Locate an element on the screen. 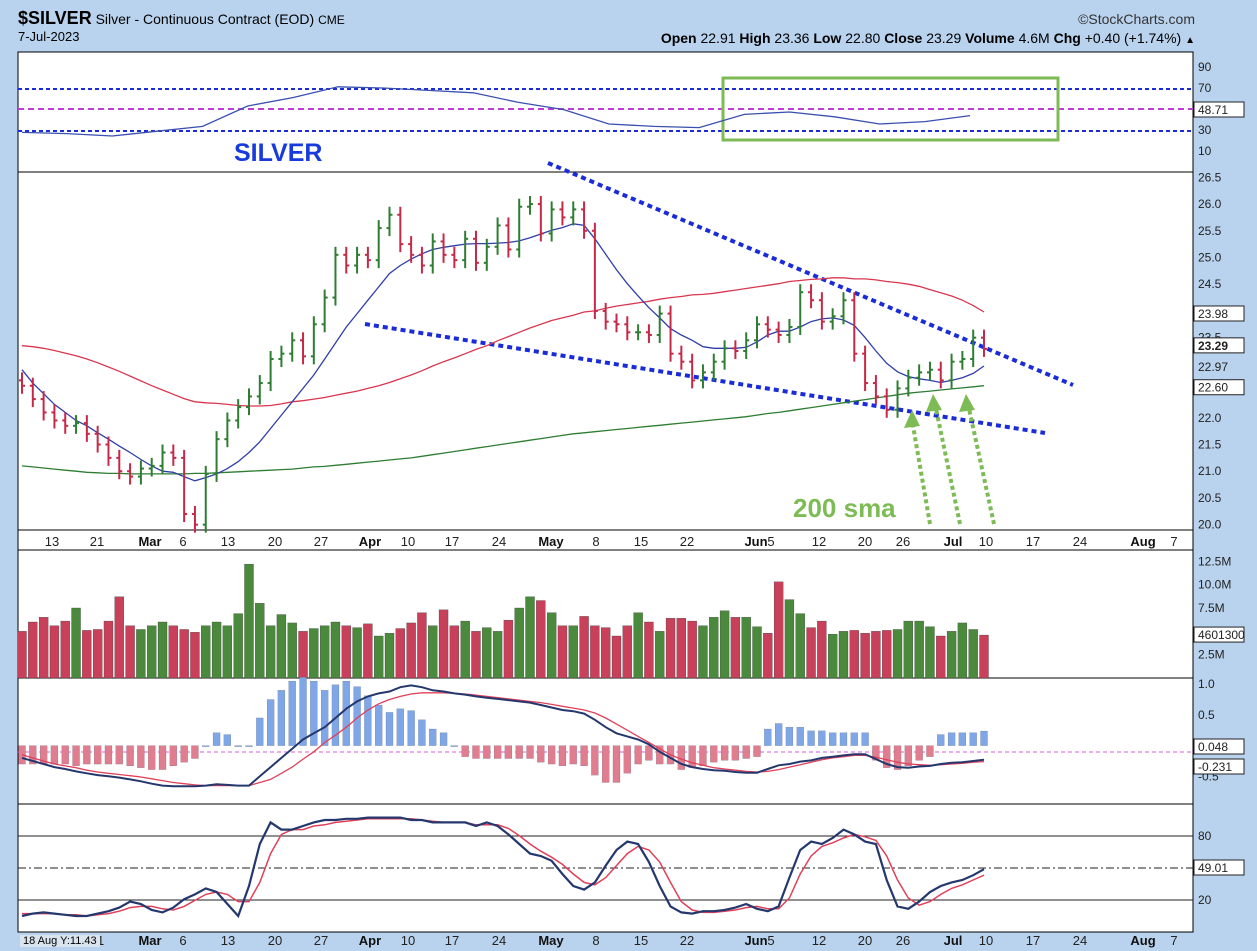  stoch-last-value-box is located at coordinates (1219, 867).